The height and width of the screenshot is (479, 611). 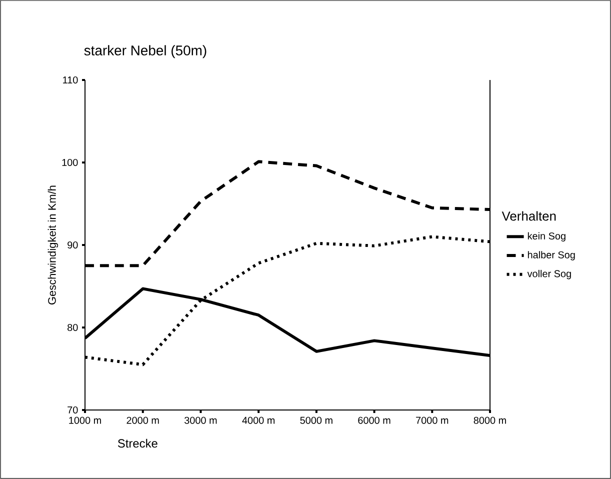 What do you see at coordinates (200, 420) in the screenshot?
I see `x-tick-label: 3000 m` at bounding box center [200, 420].